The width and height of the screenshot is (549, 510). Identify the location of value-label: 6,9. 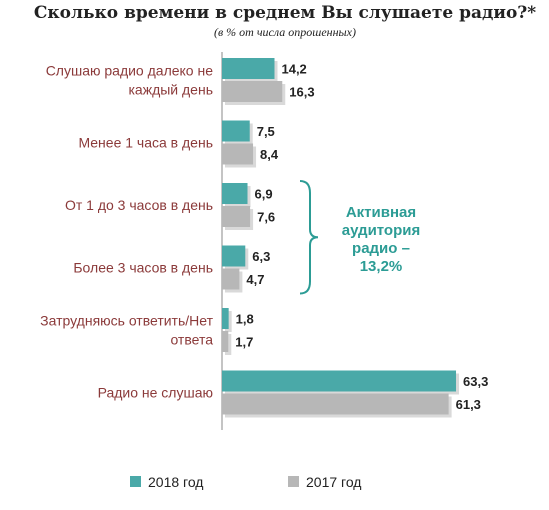
(264, 194).